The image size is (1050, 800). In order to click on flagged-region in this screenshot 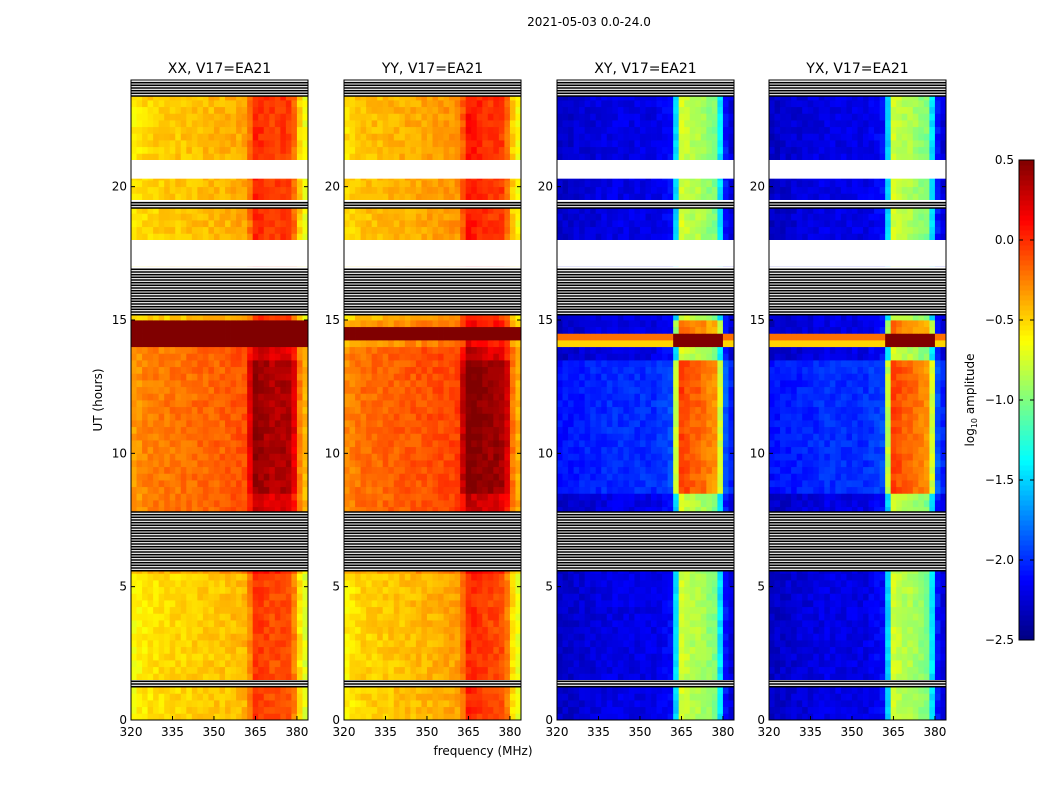, I will do `click(219, 253)`.